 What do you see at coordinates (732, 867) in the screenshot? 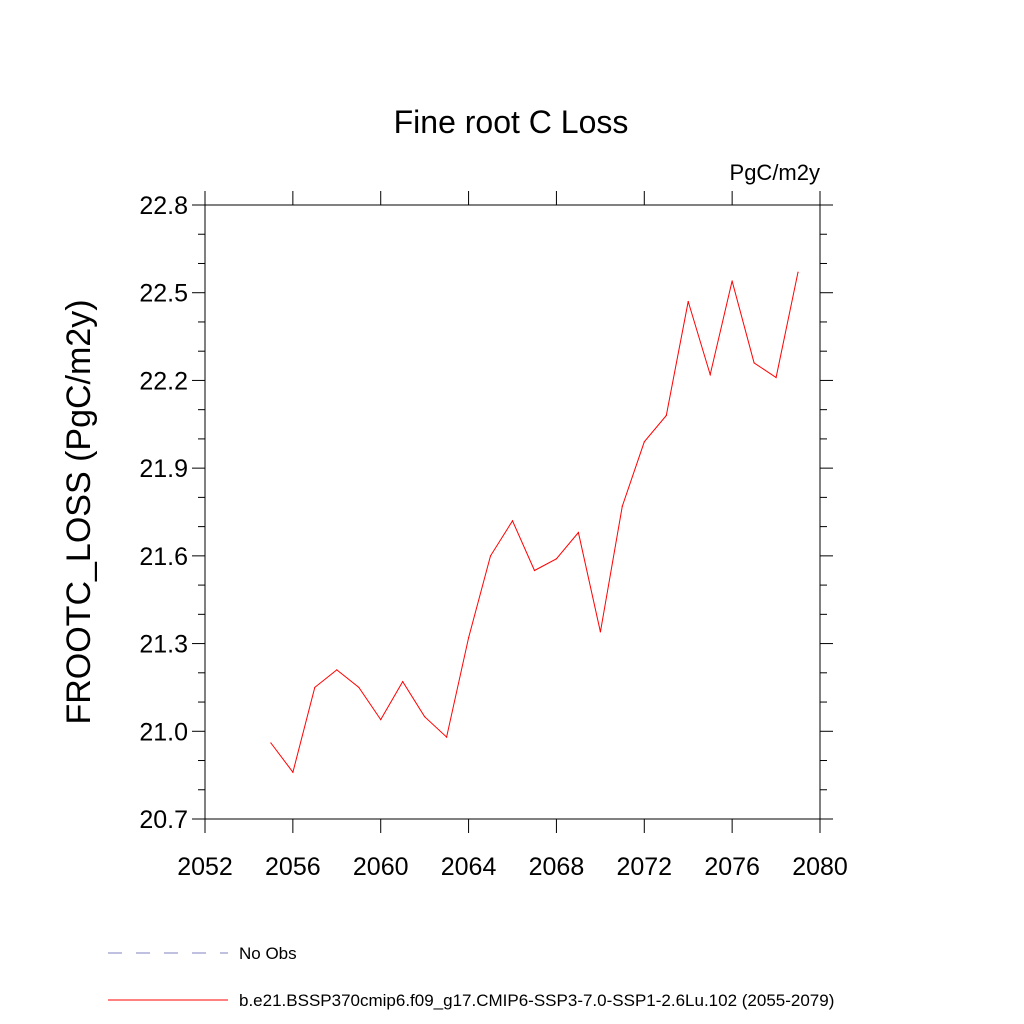
I see `x-tick-label: 2076` at bounding box center [732, 867].